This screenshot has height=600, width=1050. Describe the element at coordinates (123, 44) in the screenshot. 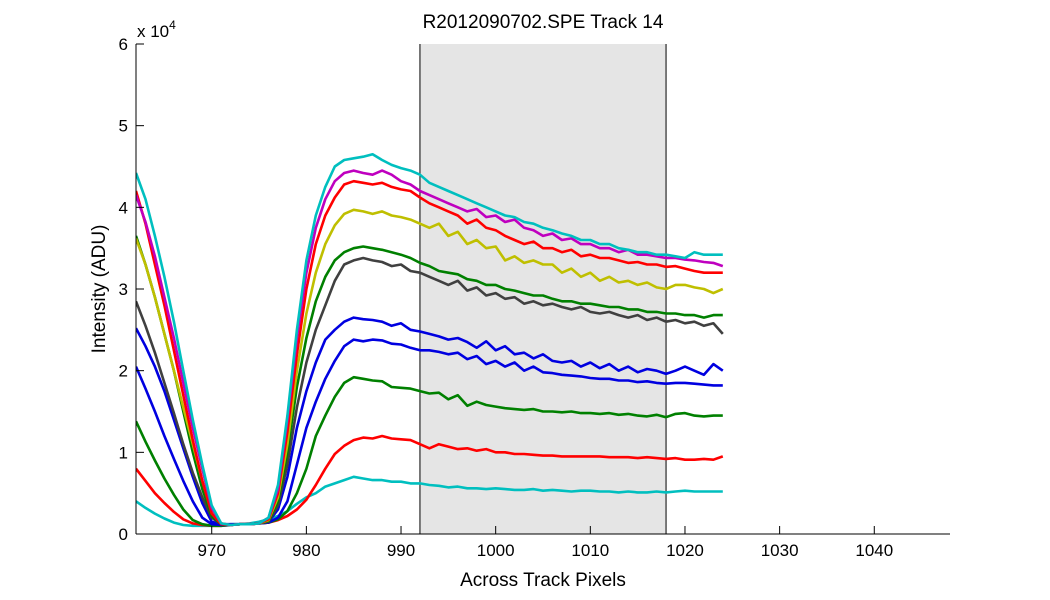

I see `y-tick-label: 6` at that location.